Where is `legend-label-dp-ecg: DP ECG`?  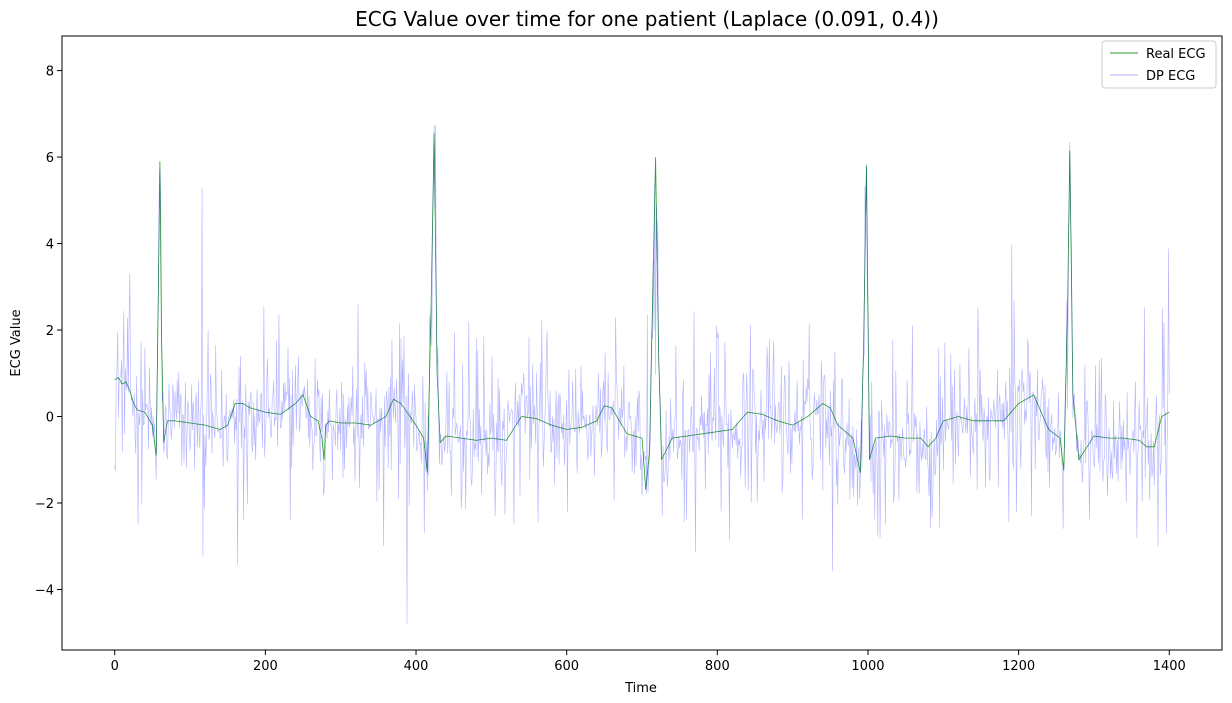
legend-label-dp-ecg: DP ECG is located at coordinates (1170, 76).